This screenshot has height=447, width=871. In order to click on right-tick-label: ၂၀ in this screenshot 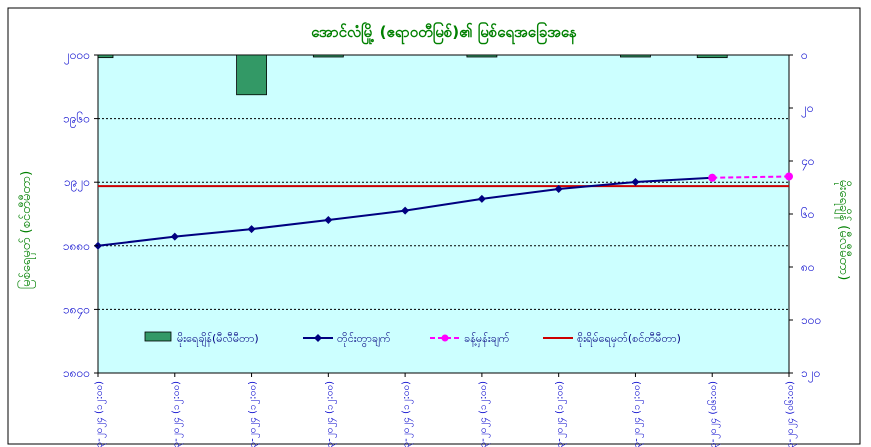, I will do `click(807, 109)`.